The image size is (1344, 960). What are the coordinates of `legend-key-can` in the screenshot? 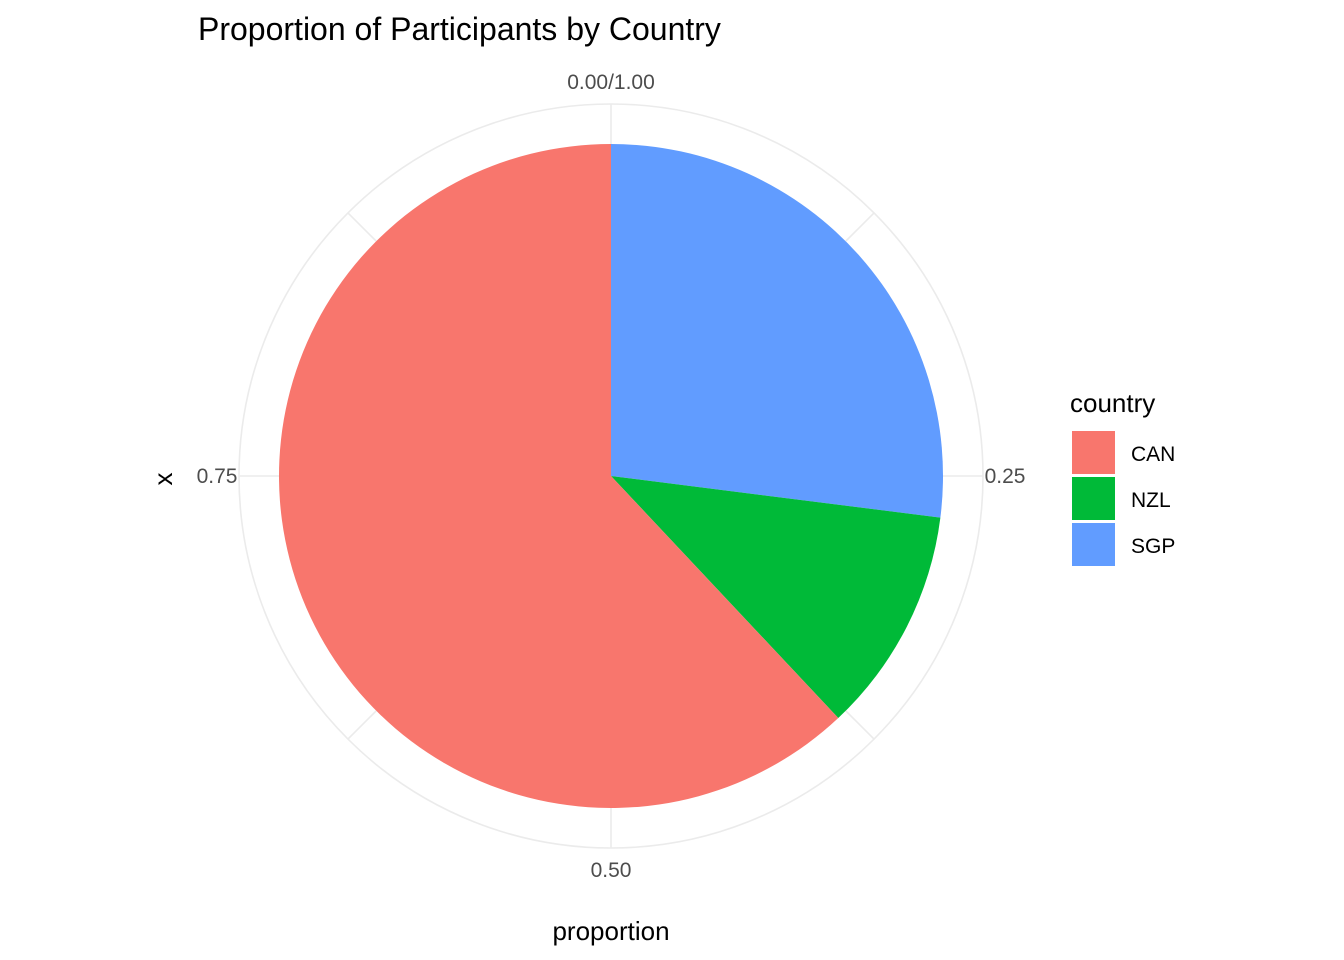 It's located at (1093, 452).